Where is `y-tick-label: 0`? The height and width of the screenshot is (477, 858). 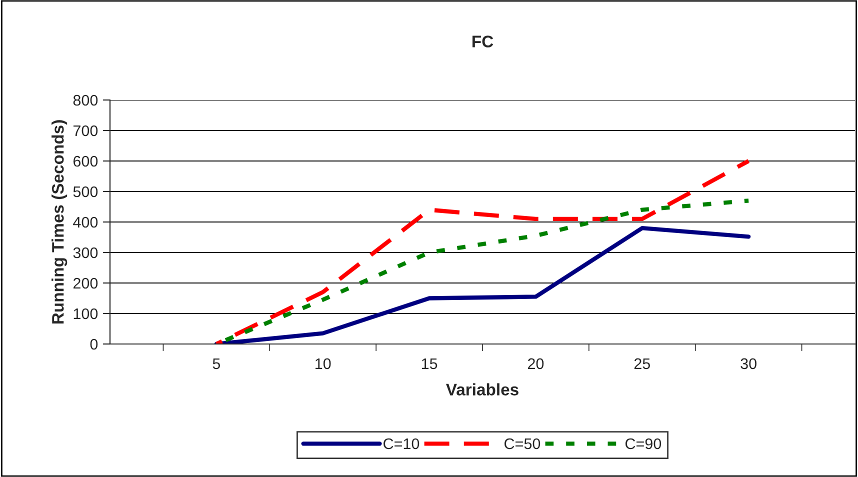
y-tick-label: 0 is located at coordinates (94, 344).